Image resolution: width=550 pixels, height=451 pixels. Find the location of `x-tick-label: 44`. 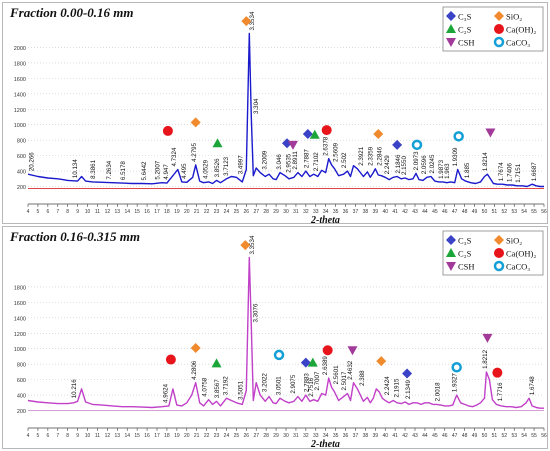

x-tick-label: 44 is located at coordinates (425, 212).